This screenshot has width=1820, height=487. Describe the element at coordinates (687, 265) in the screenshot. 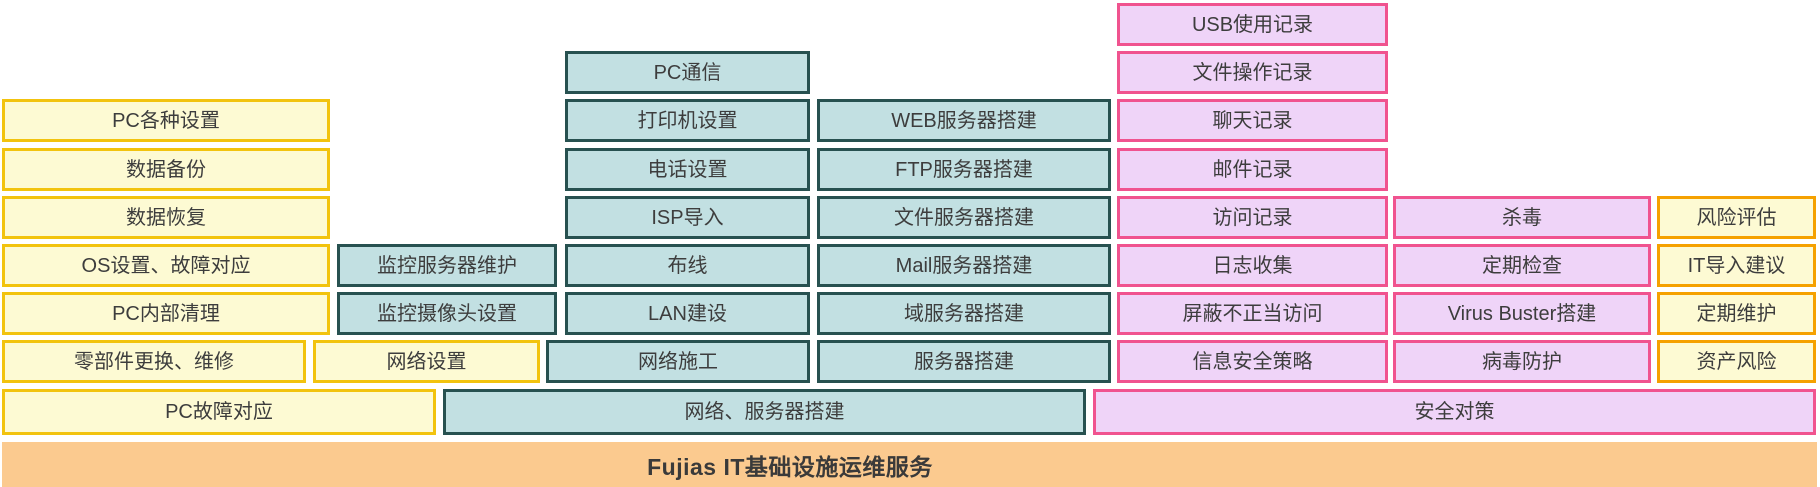

I see `diagram-block: 布线` at that location.